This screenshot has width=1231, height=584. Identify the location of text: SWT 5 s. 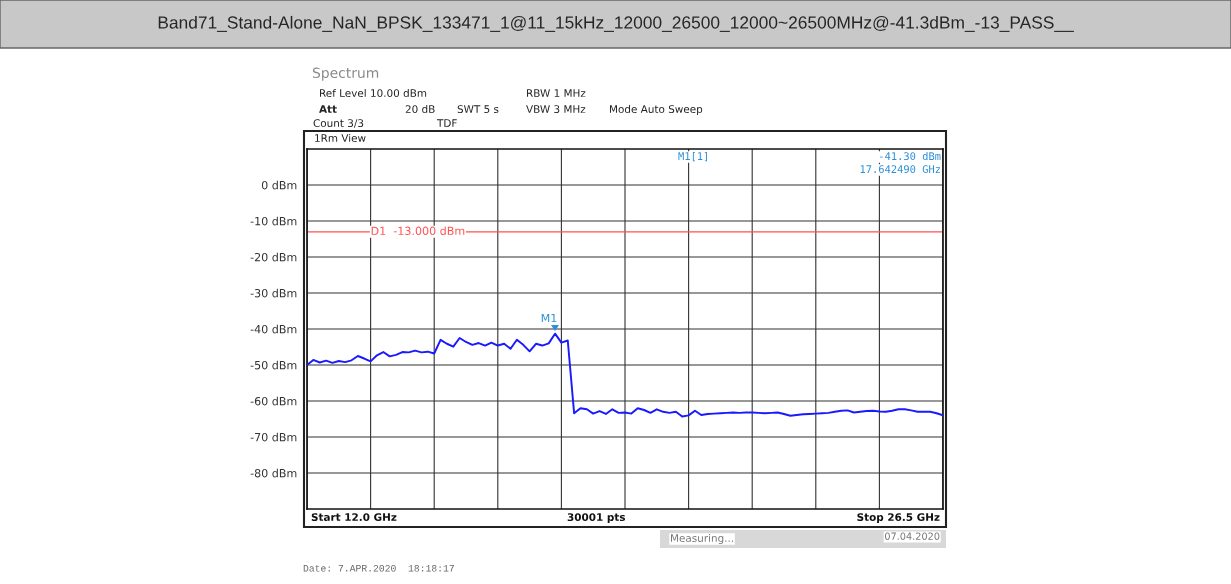
(478, 109).